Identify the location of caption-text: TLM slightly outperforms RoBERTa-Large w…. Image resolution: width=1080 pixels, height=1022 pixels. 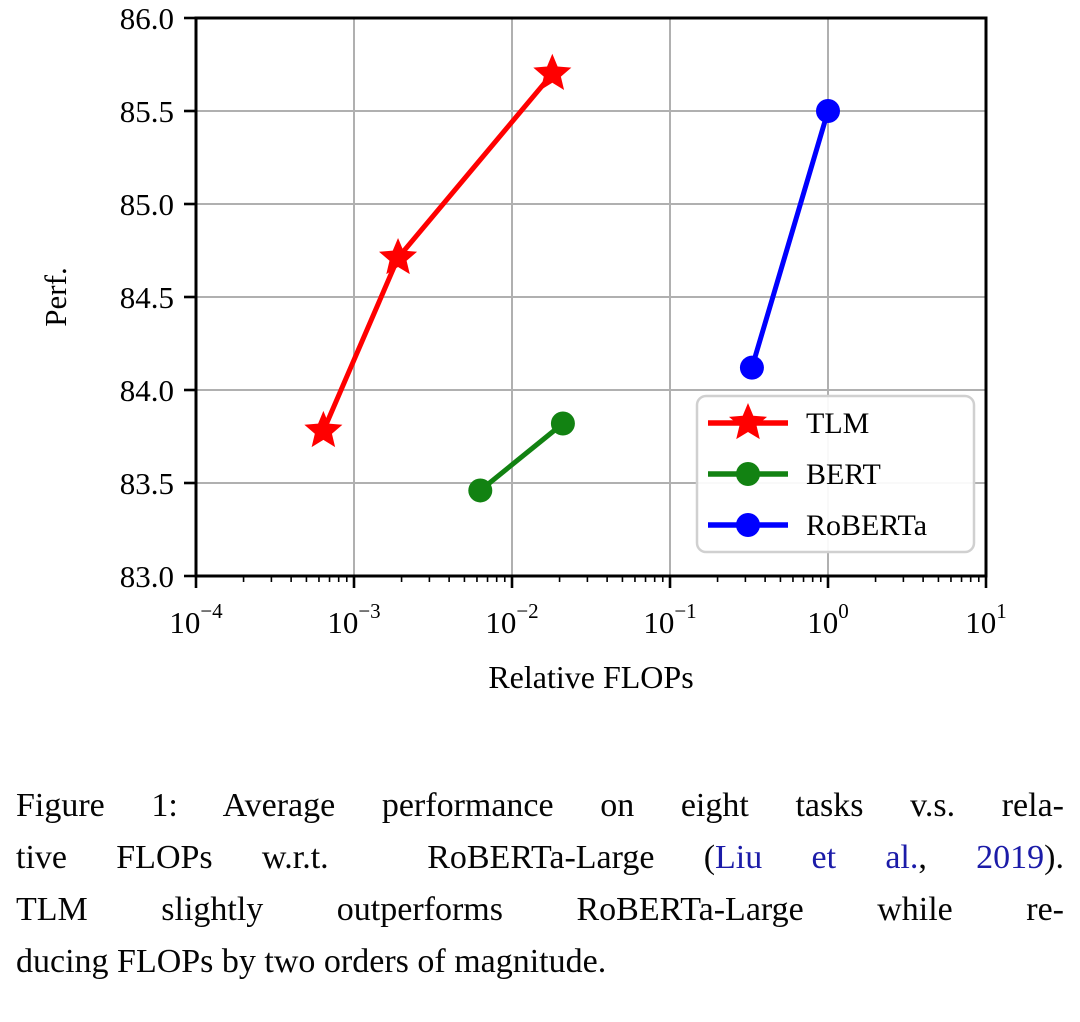
(540, 909).